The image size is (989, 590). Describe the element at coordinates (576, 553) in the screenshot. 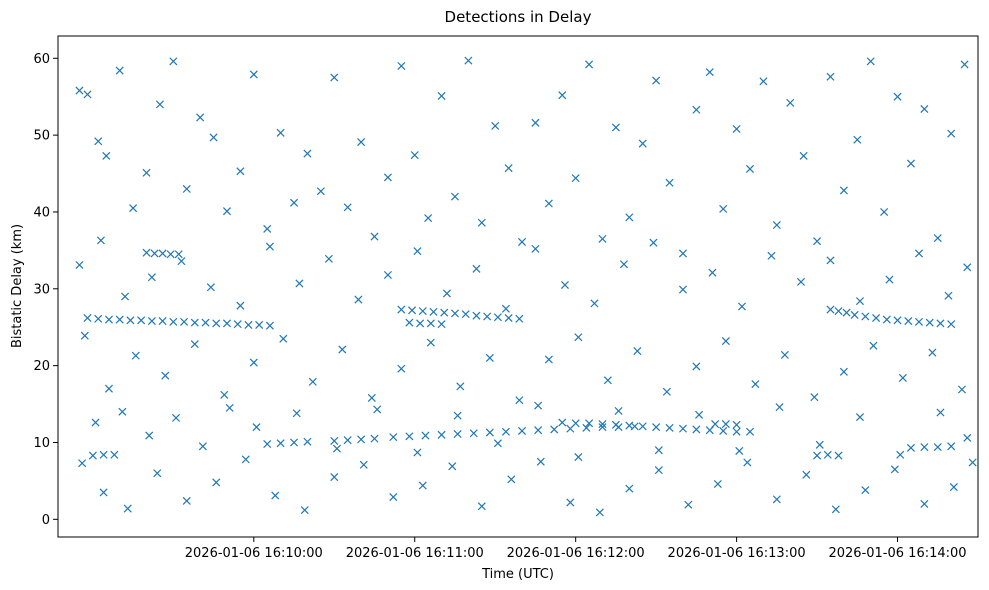

I see `x-tick-label: 2026-01-06 16:12:00` at that location.